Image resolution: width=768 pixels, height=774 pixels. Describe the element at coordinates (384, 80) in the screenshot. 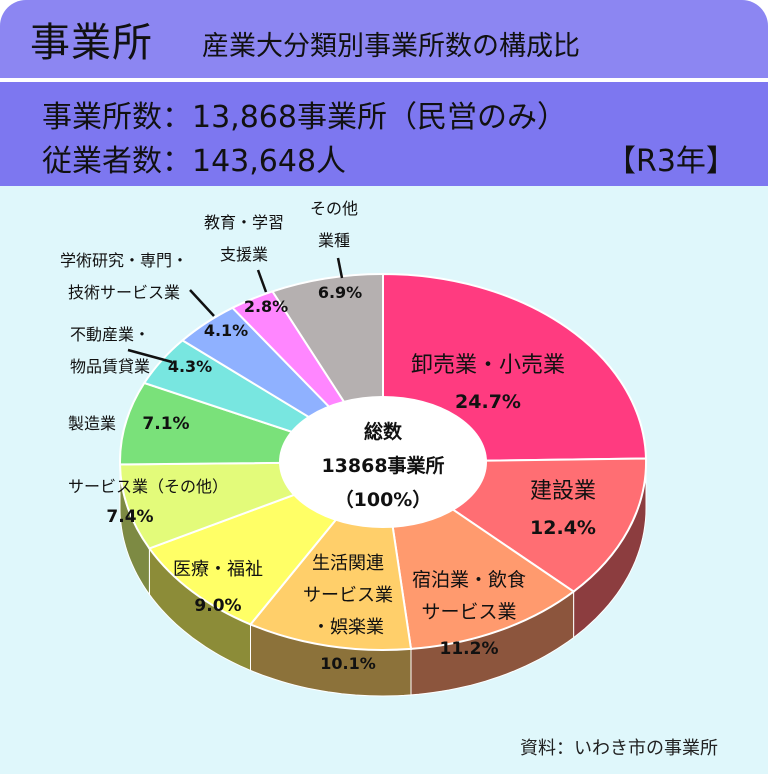

I see `header-divider` at that location.